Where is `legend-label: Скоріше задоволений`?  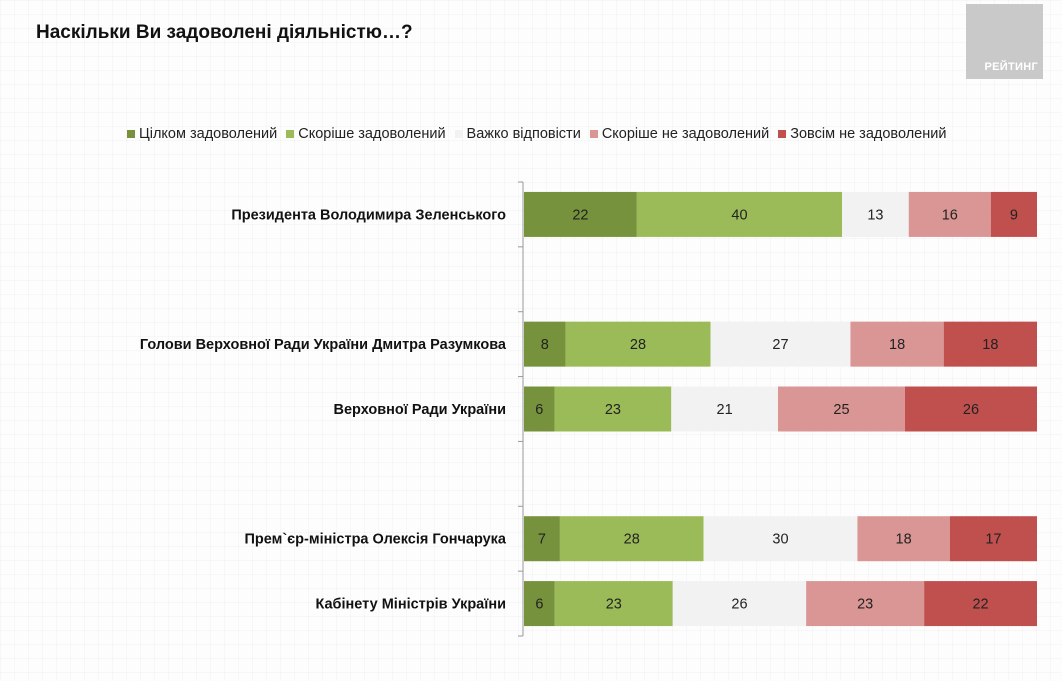
legend-label: Скоріше задоволений is located at coordinates (372, 134).